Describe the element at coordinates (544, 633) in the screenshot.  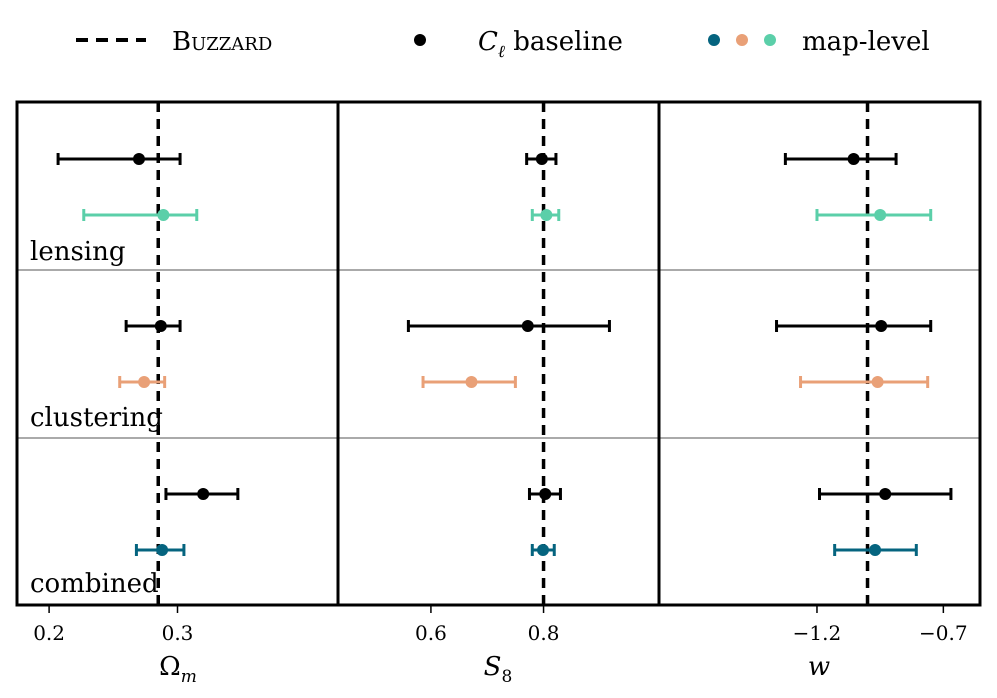
I see `x-tick-label-1-1: 0.8` at that location.